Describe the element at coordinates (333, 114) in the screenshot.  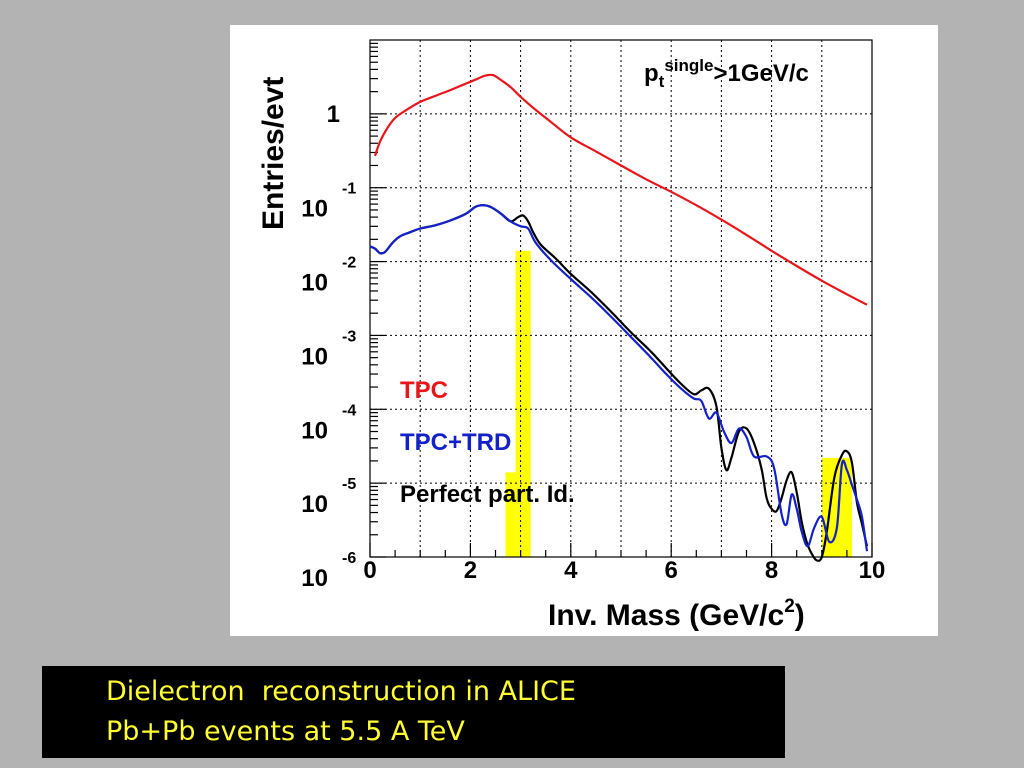
I see `y-tick-label: 1` at that location.